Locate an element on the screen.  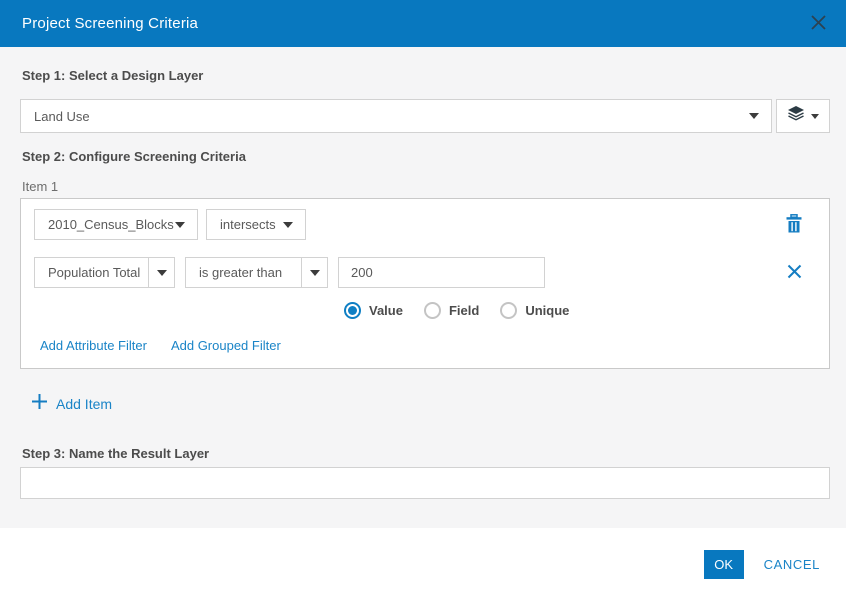
radio-option-unique: Unique is located at coordinates (535, 310).